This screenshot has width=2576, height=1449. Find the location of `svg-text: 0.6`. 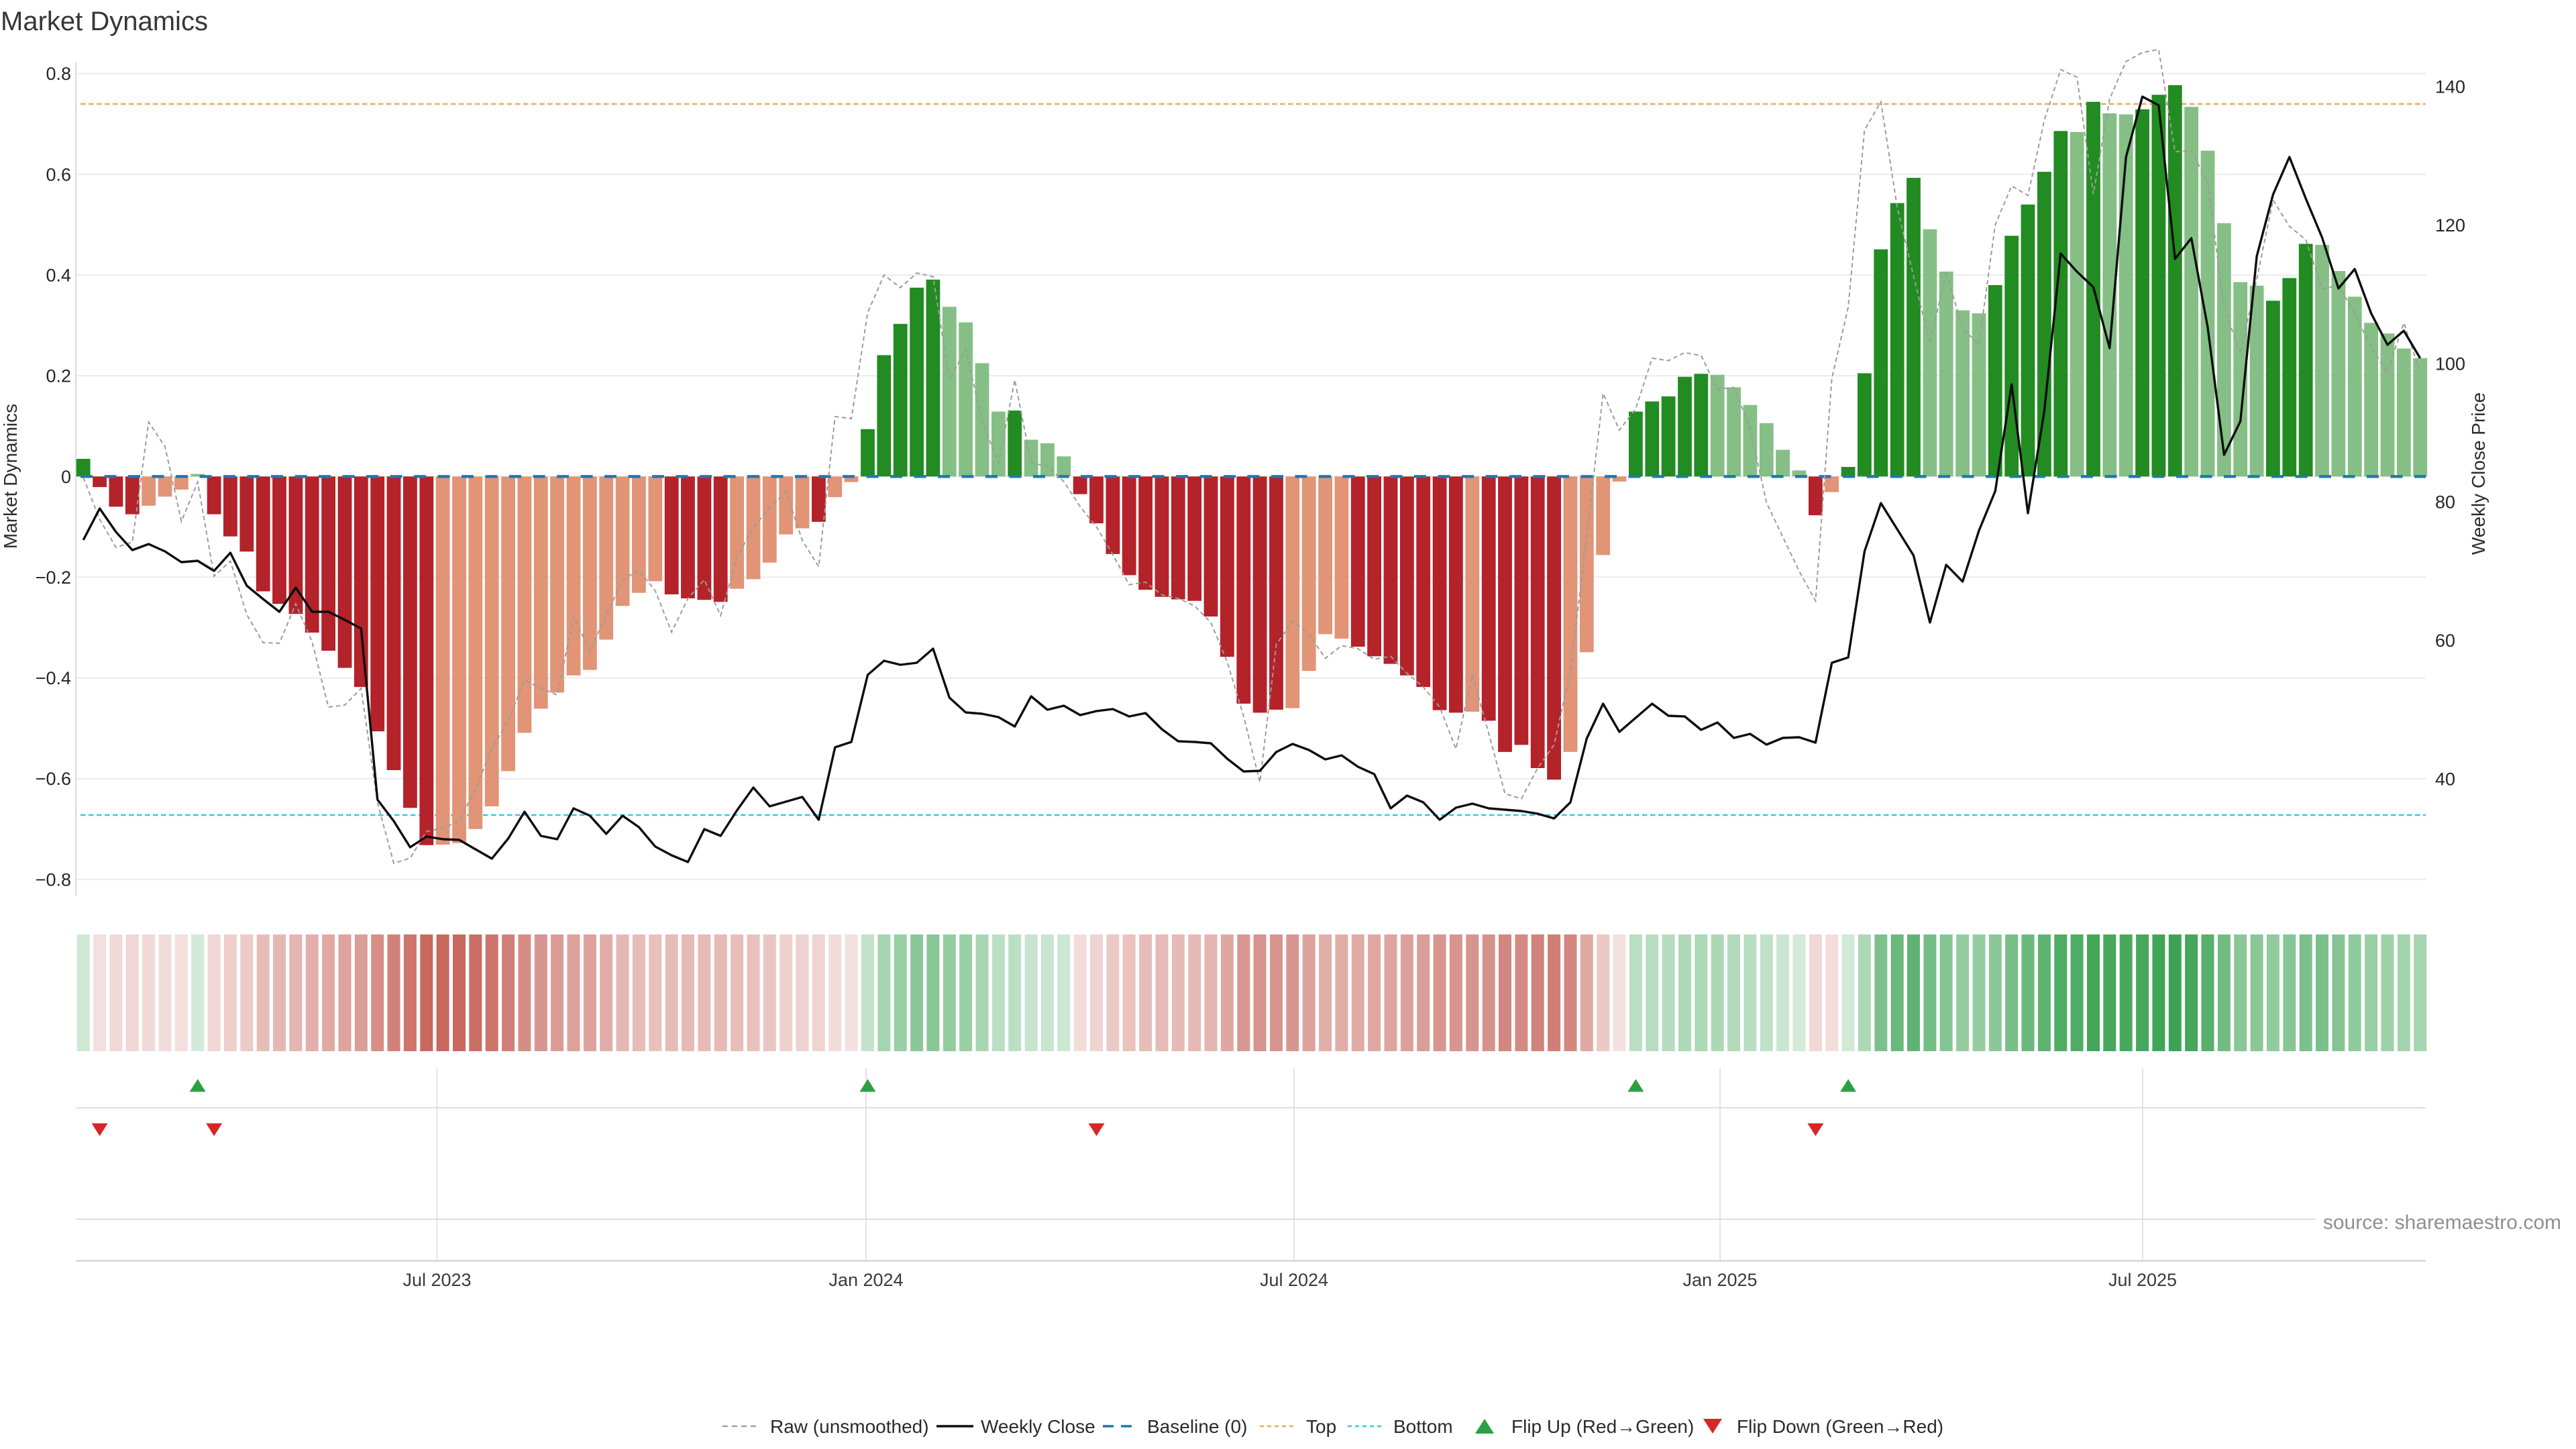

svg-text: 0.6 is located at coordinates (58, 174).